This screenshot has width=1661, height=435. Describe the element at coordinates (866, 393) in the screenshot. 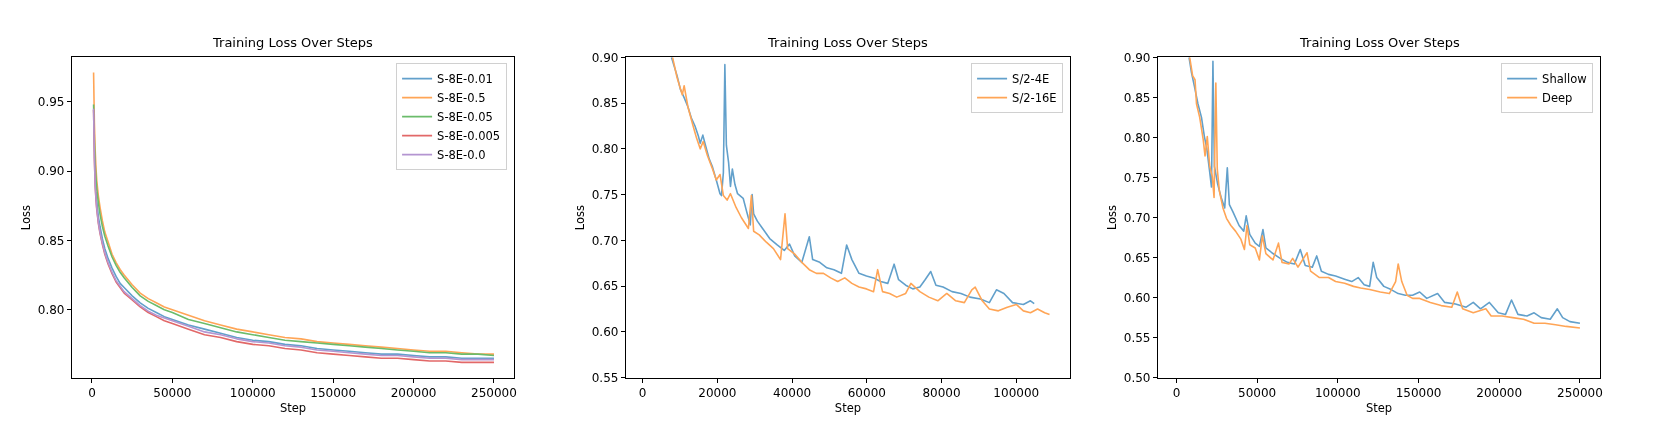

I see `x-tick-label: 60000` at that location.